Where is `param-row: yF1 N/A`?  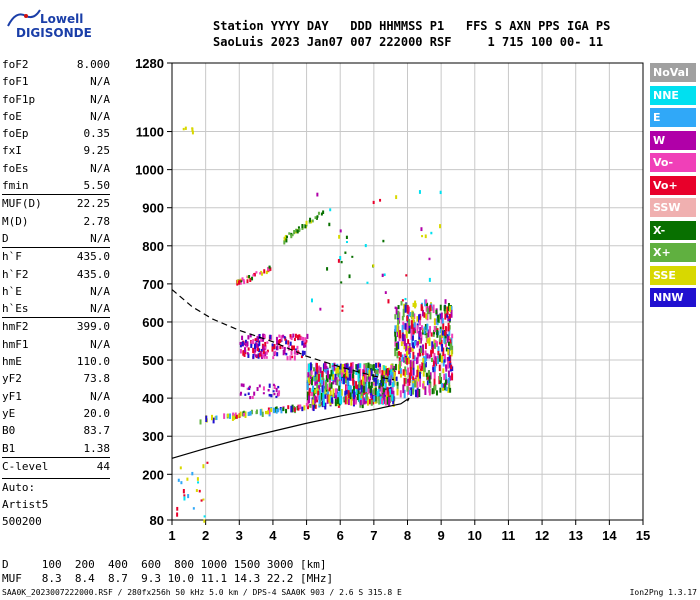
param-row: yF1 N/A is located at coordinates (56, 396).